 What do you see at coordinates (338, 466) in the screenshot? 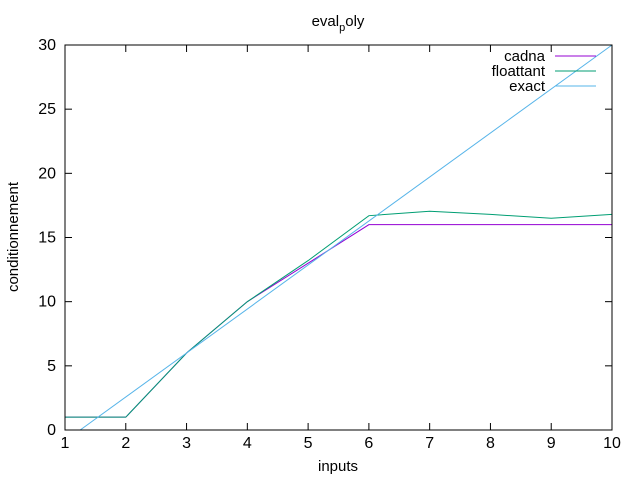
I see `x-axis-label: inputs` at bounding box center [338, 466].